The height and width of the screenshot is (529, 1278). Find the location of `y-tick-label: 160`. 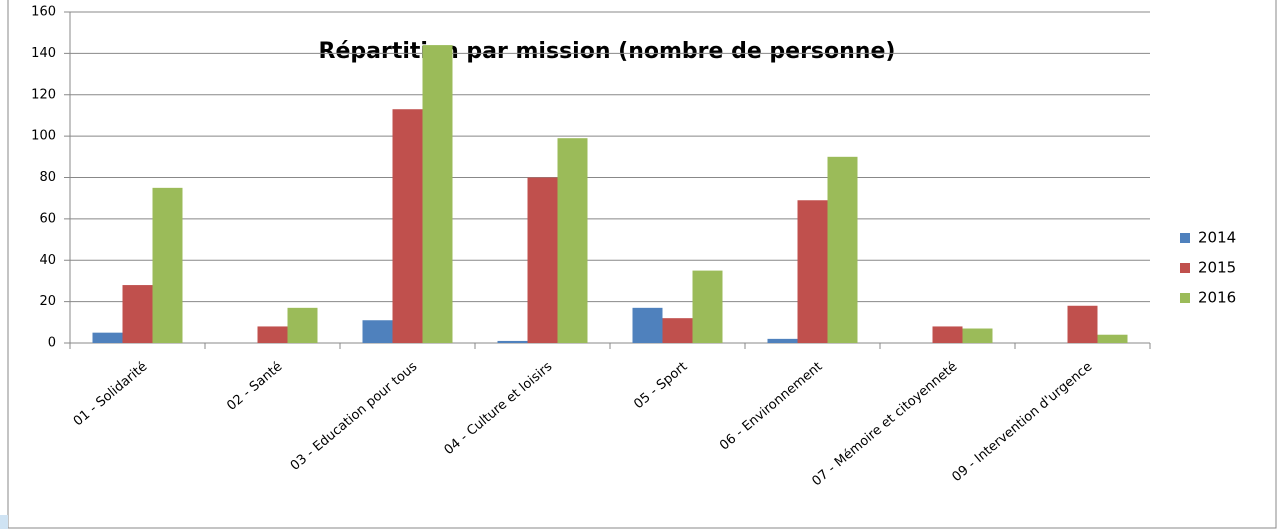

y-tick-label: 160 is located at coordinates (43, 12).